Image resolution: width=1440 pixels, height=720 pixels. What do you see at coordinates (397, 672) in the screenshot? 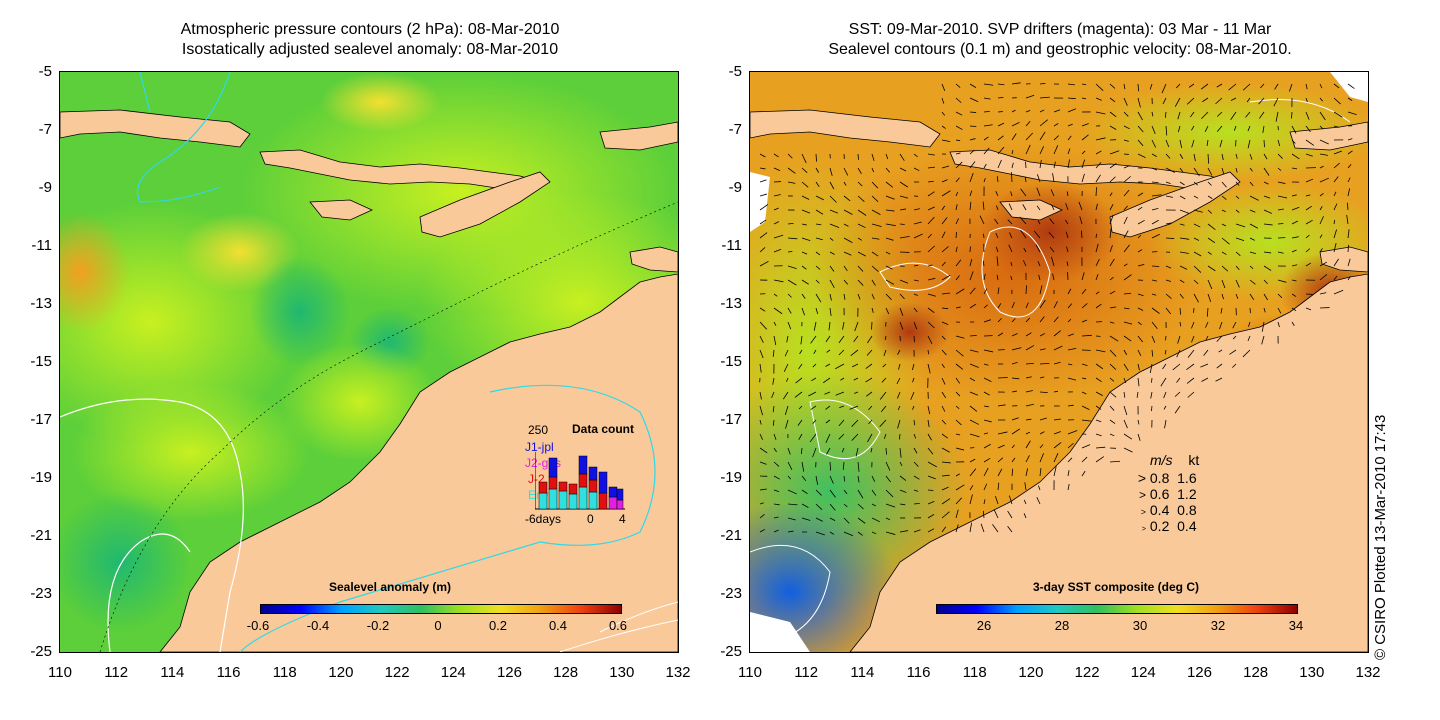
I see `longitude-tick-label: 122` at bounding box center [397, 672].